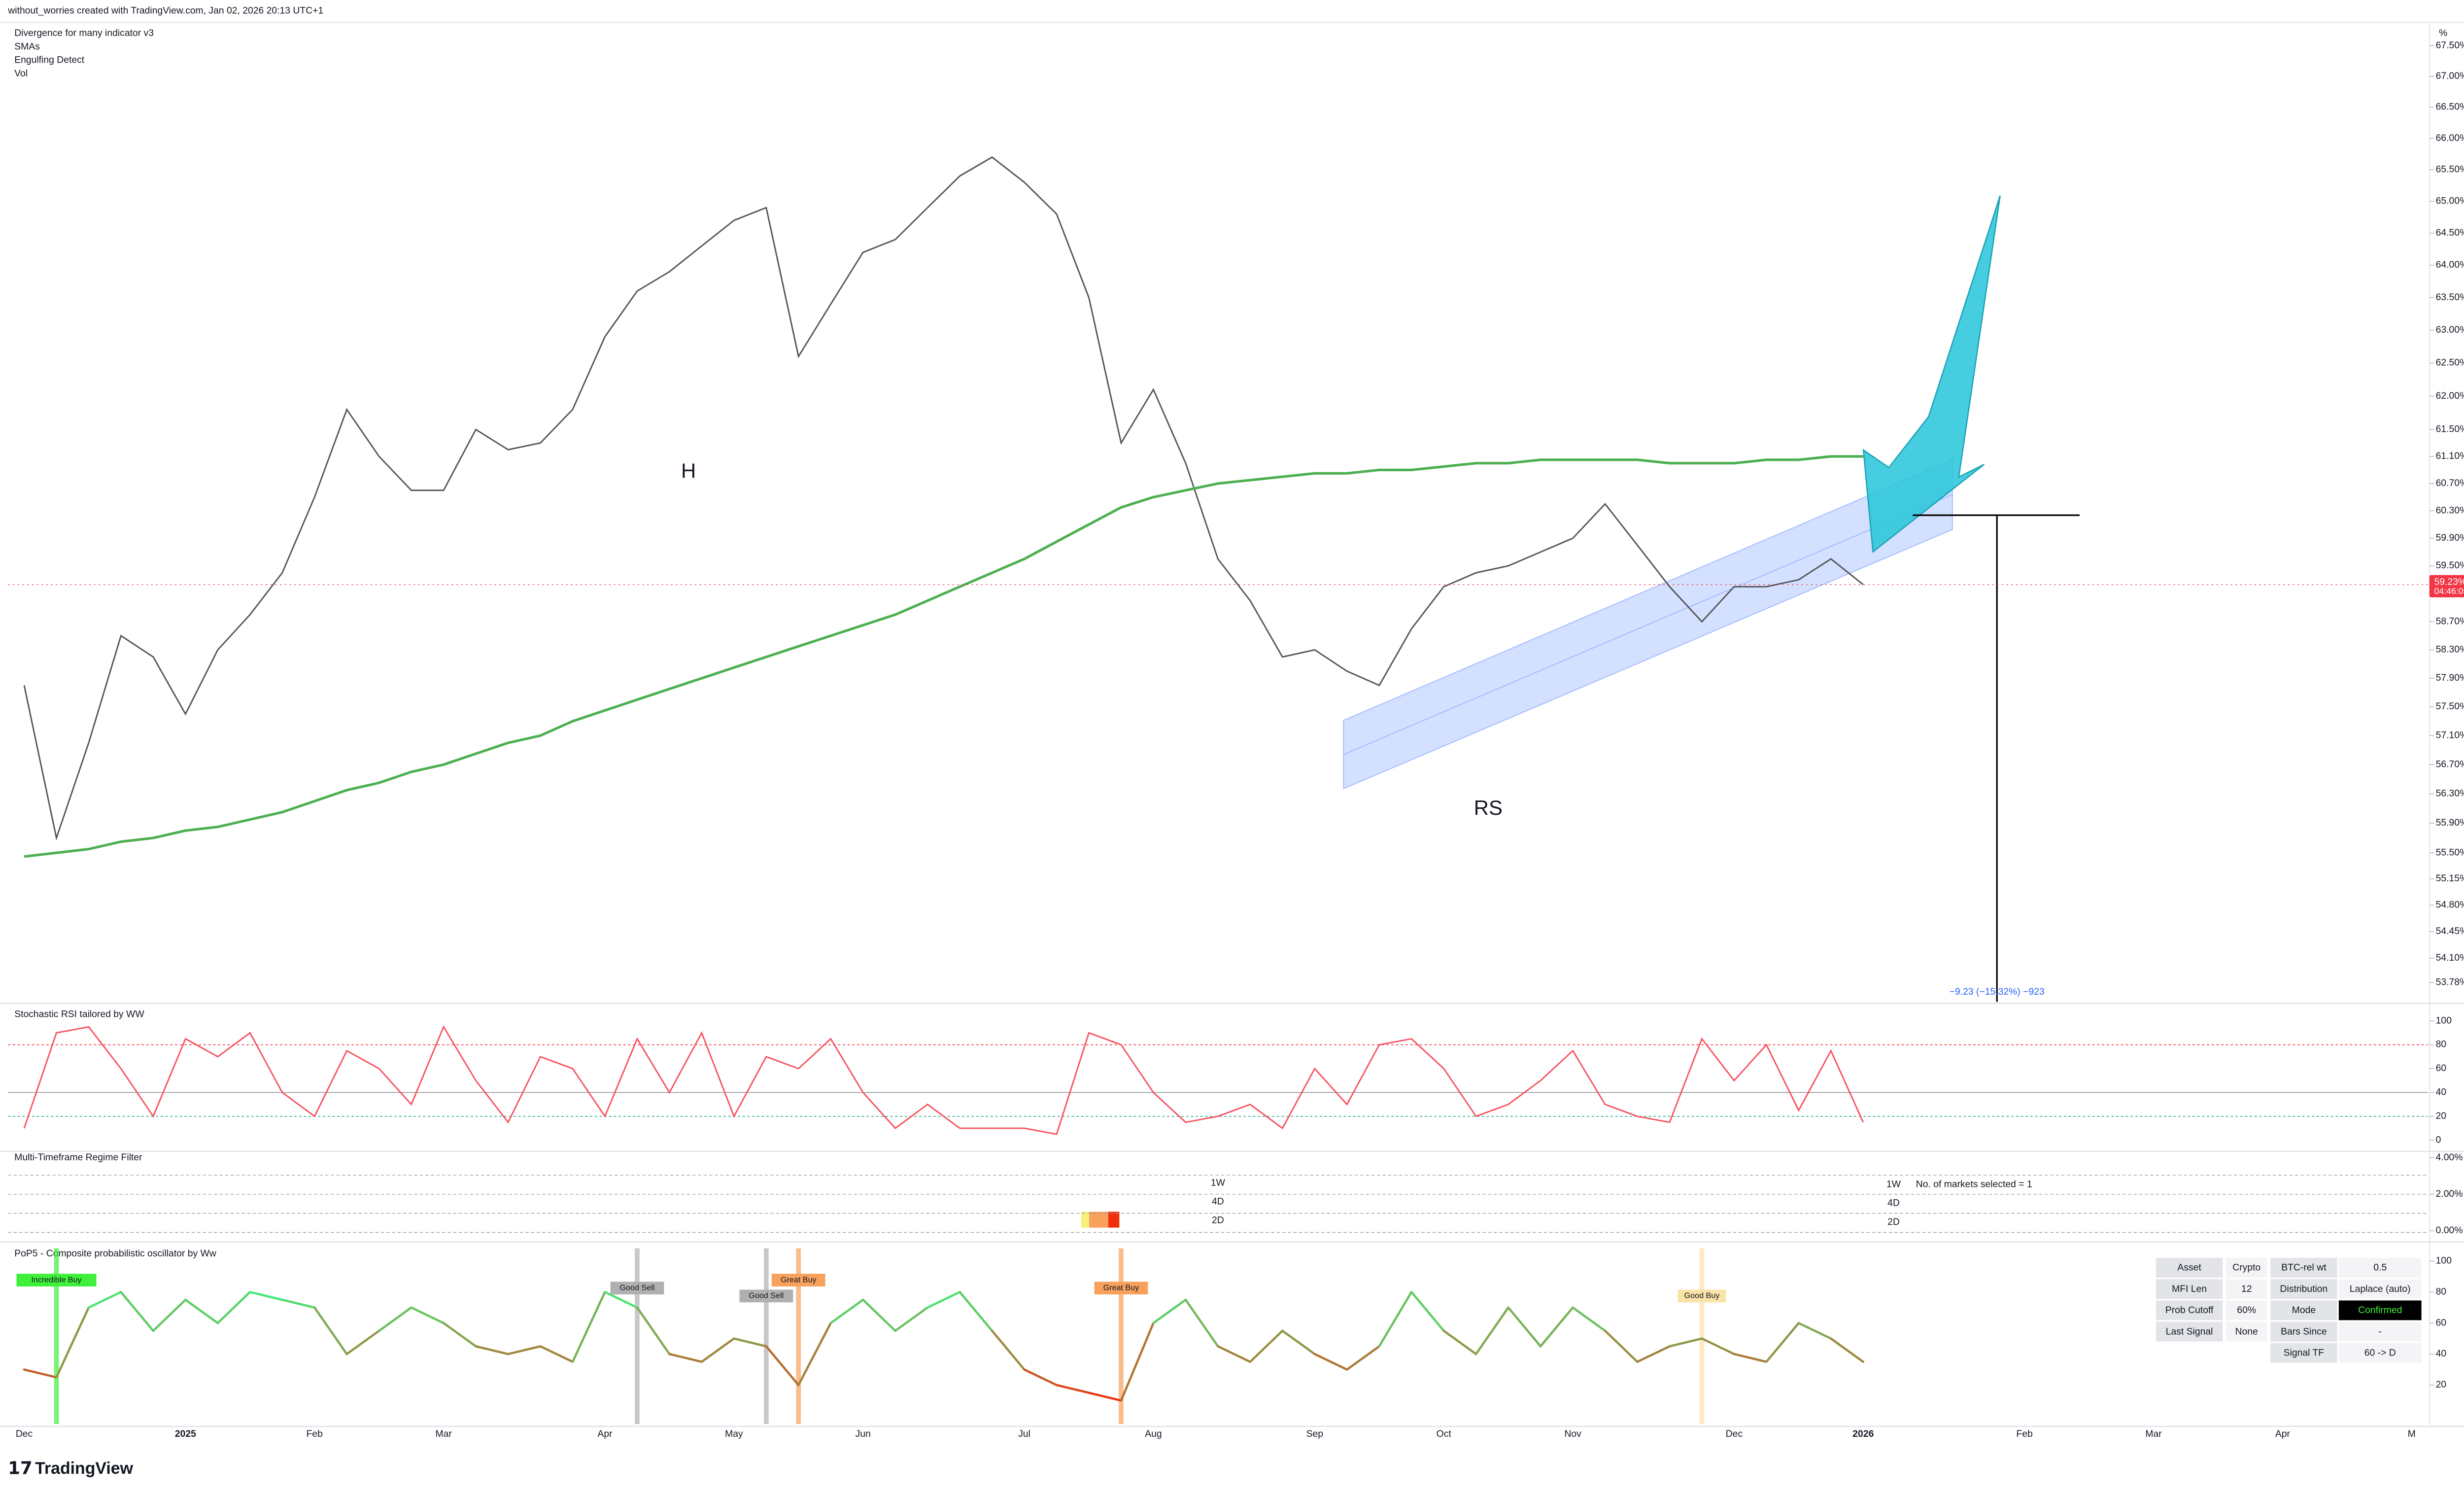 The image size is (2464, 1494). I want to click on x-tick-label: M, so click(2412, 1433).